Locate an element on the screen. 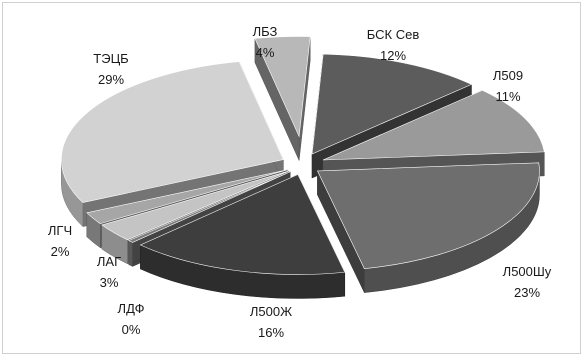  slice-label-name-6: ЛГЧ is located at coordinates (60, 230).